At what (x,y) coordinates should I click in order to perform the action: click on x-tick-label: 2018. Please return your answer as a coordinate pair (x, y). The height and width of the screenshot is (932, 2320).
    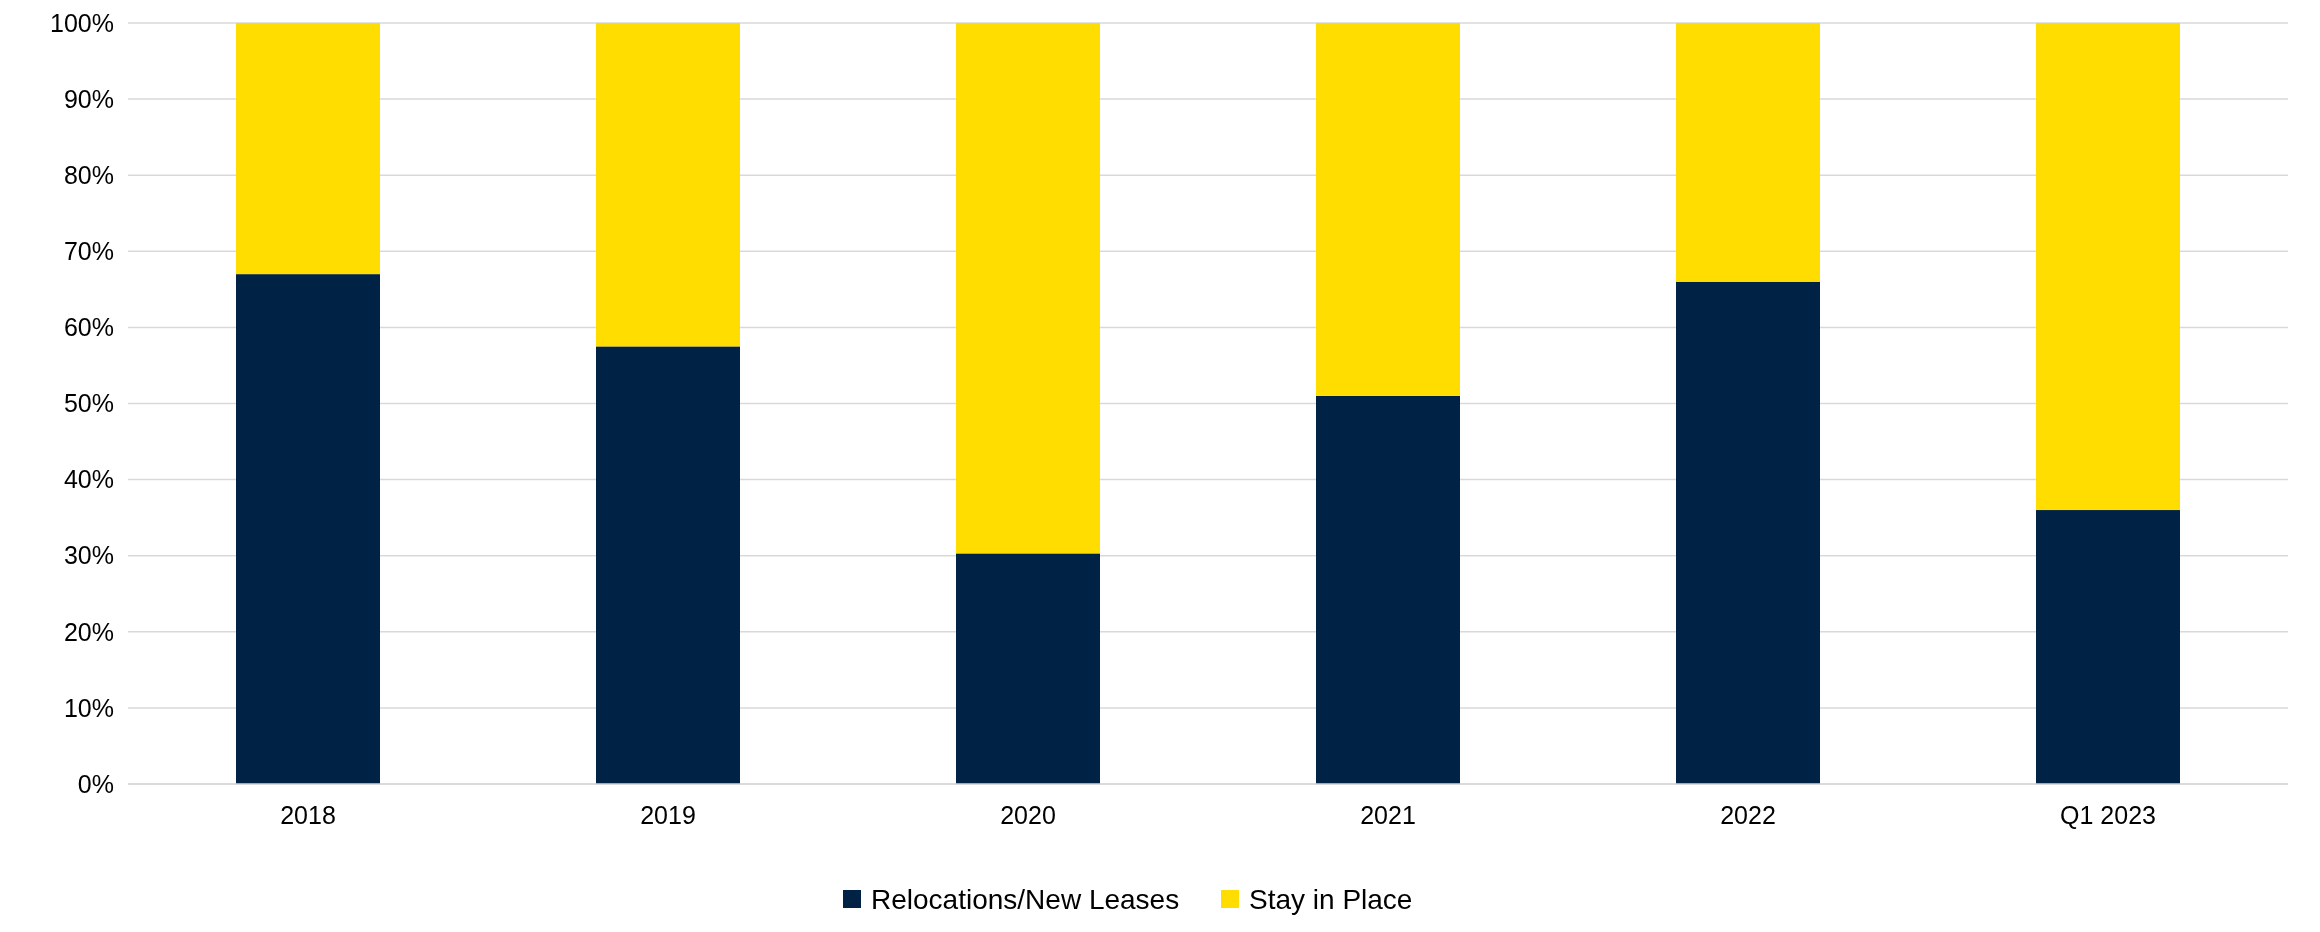
    Looking at the image, I should click on (308, 815).